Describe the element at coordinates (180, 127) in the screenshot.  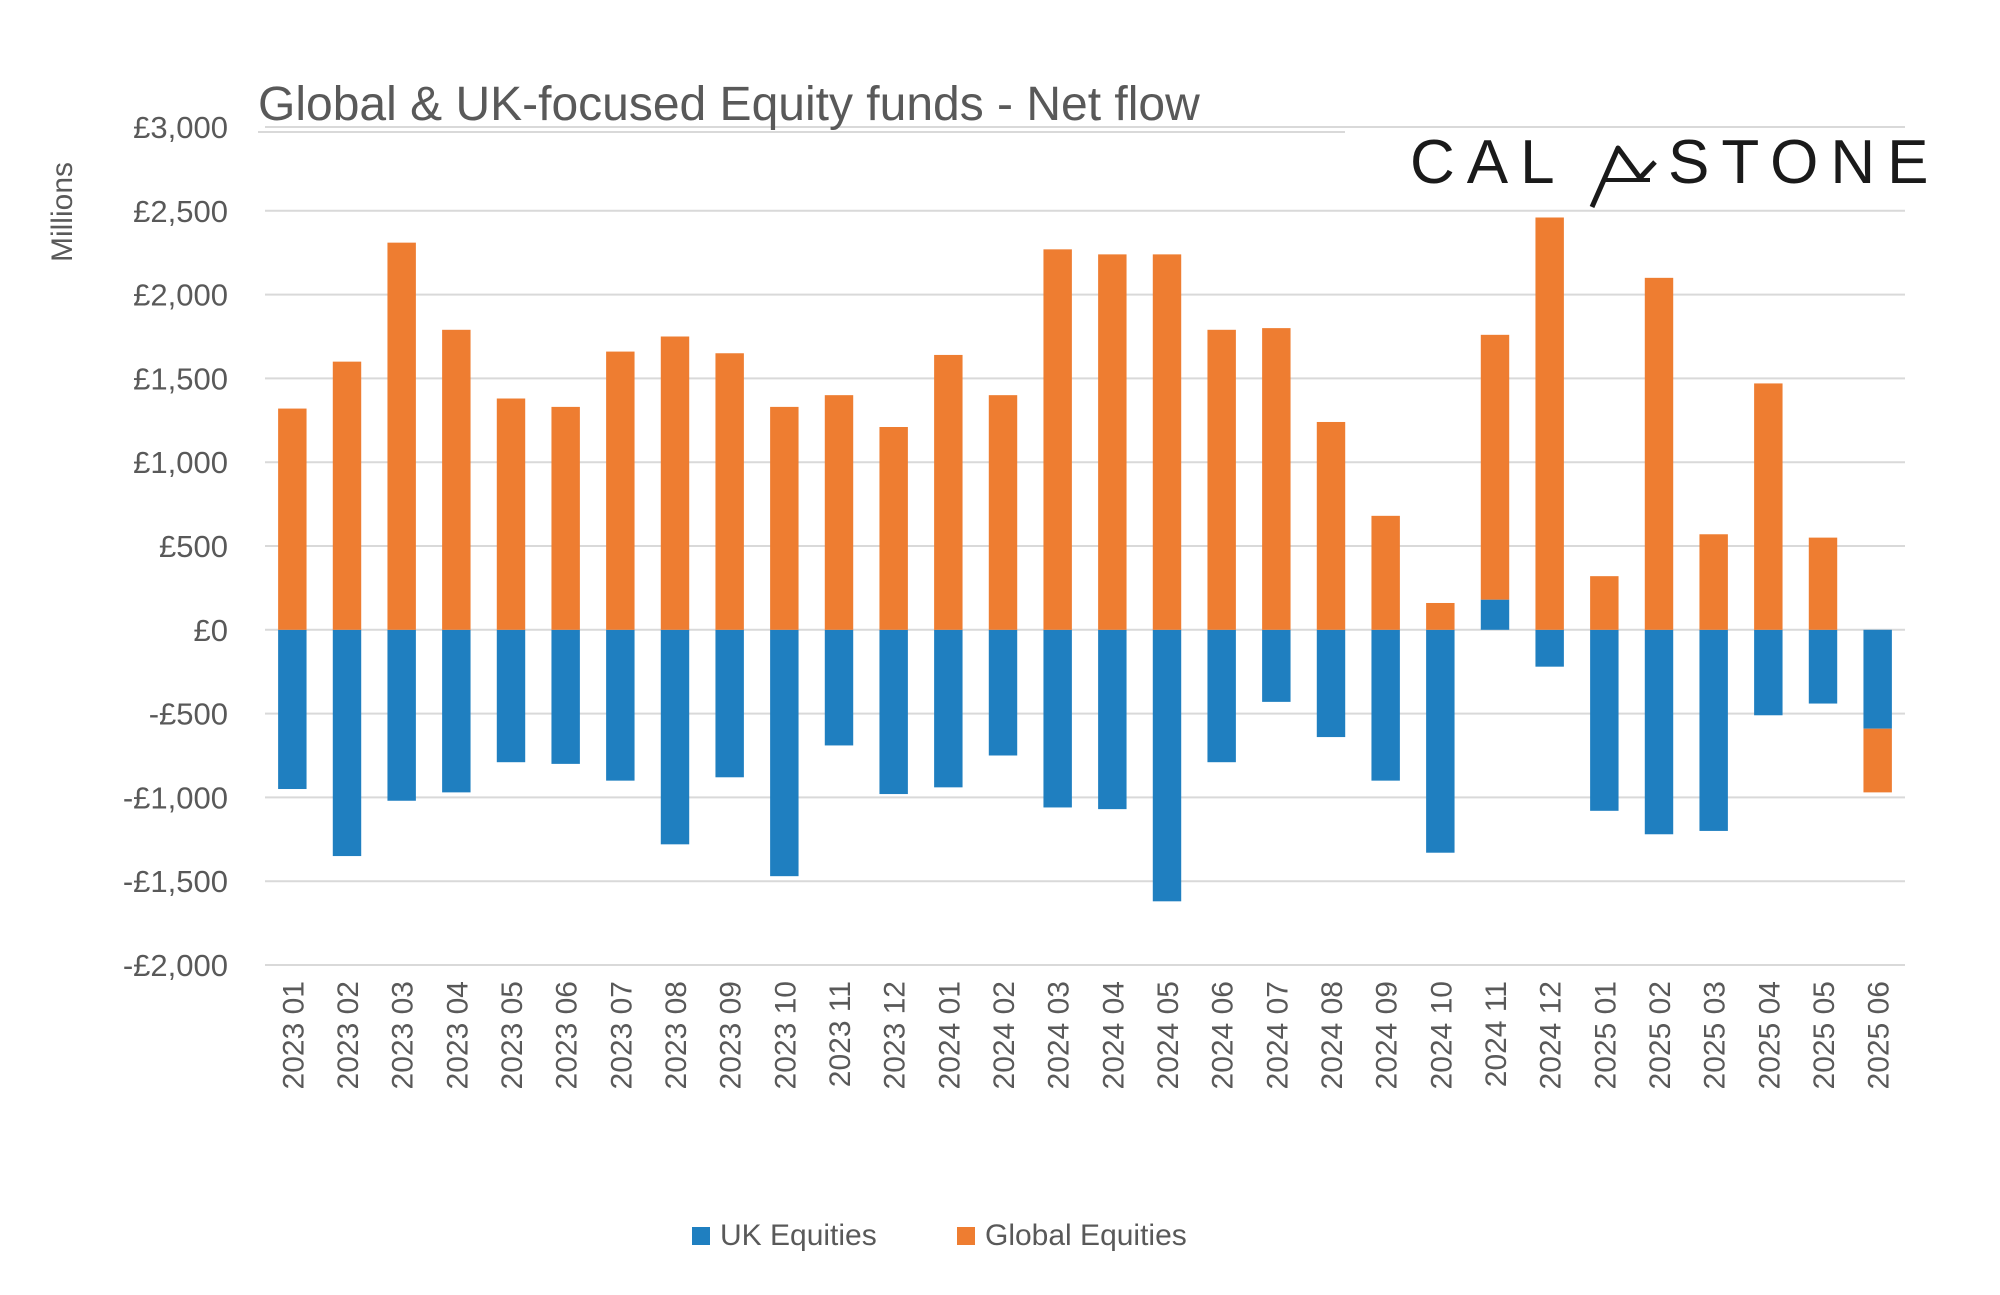
I see `y-tick-label: £3,000` at that location.